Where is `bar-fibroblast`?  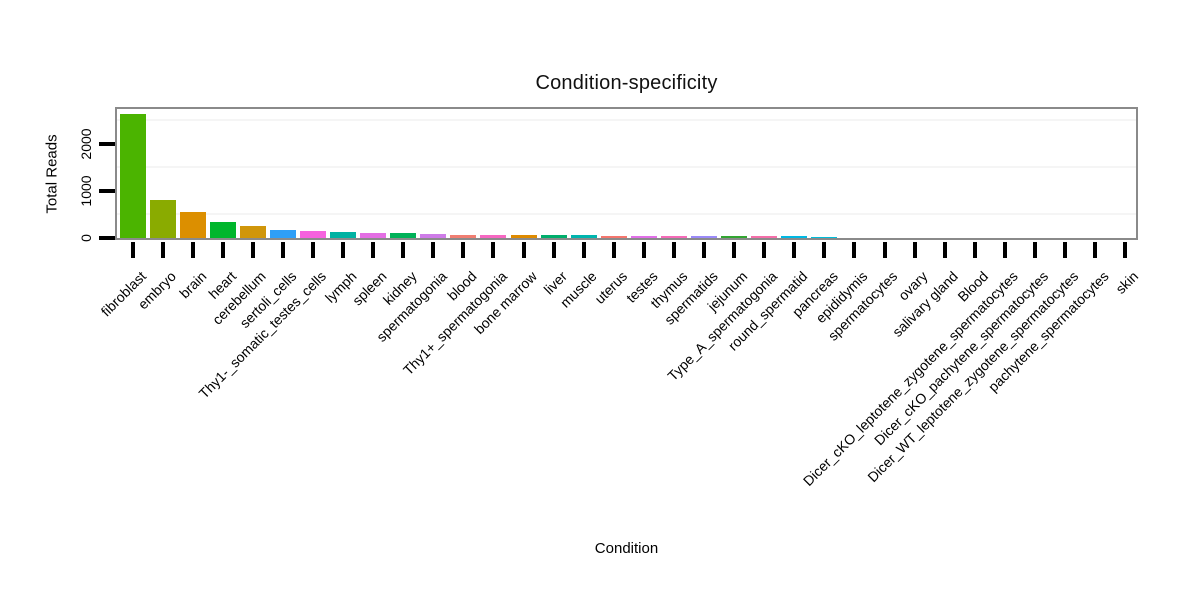 bar-fibroblast is located at coordinates (132, 175).